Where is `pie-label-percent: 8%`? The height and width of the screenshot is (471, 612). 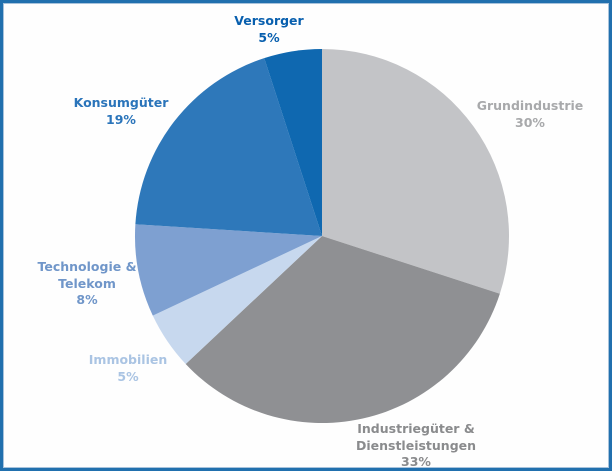
pie-label-percent: 8% is located at coordinates (87, 299).